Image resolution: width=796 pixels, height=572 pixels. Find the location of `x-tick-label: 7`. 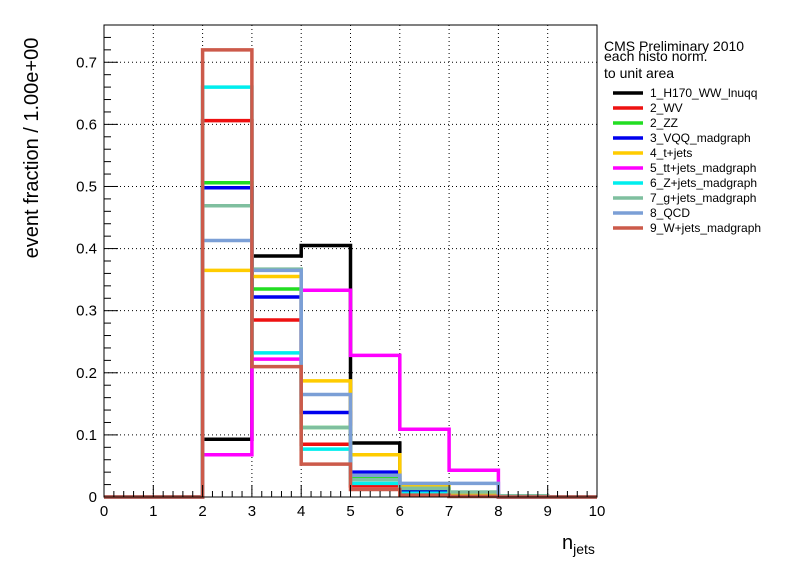

x-tick-label: 7 is located at coordinates (449, 511).